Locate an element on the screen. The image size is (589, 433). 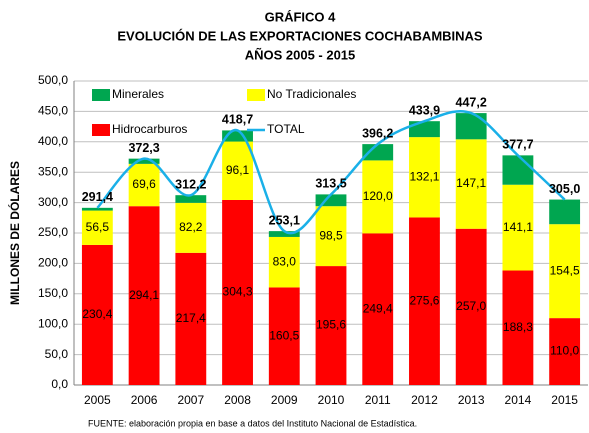
data-label: 275,6 is located at coordinates (424, 300).